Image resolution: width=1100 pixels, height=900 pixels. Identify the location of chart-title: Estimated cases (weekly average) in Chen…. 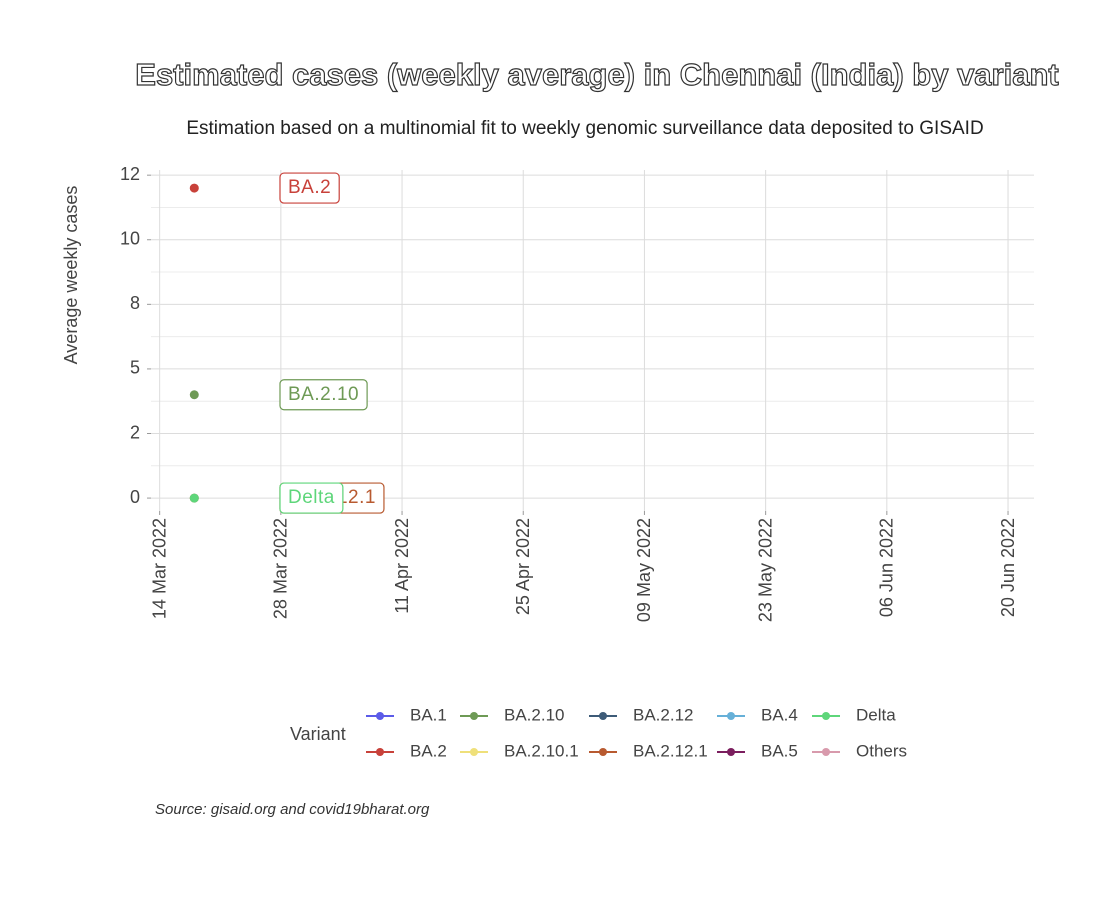
(596, 74).